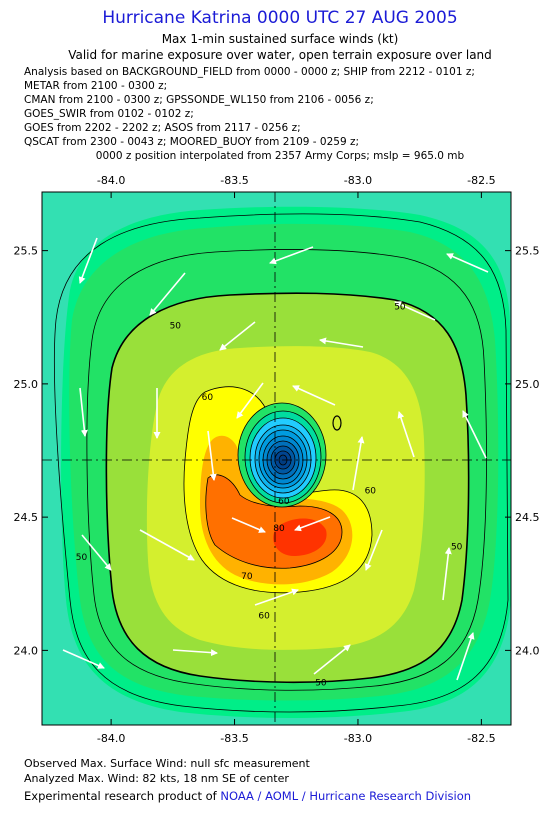 This screenshot has width=560, height=815. What do you see at coordinates (481, 738) in the screenshot?
I see `lon-tick-label-bottom: -82.5` at bounding box center [481, 738].